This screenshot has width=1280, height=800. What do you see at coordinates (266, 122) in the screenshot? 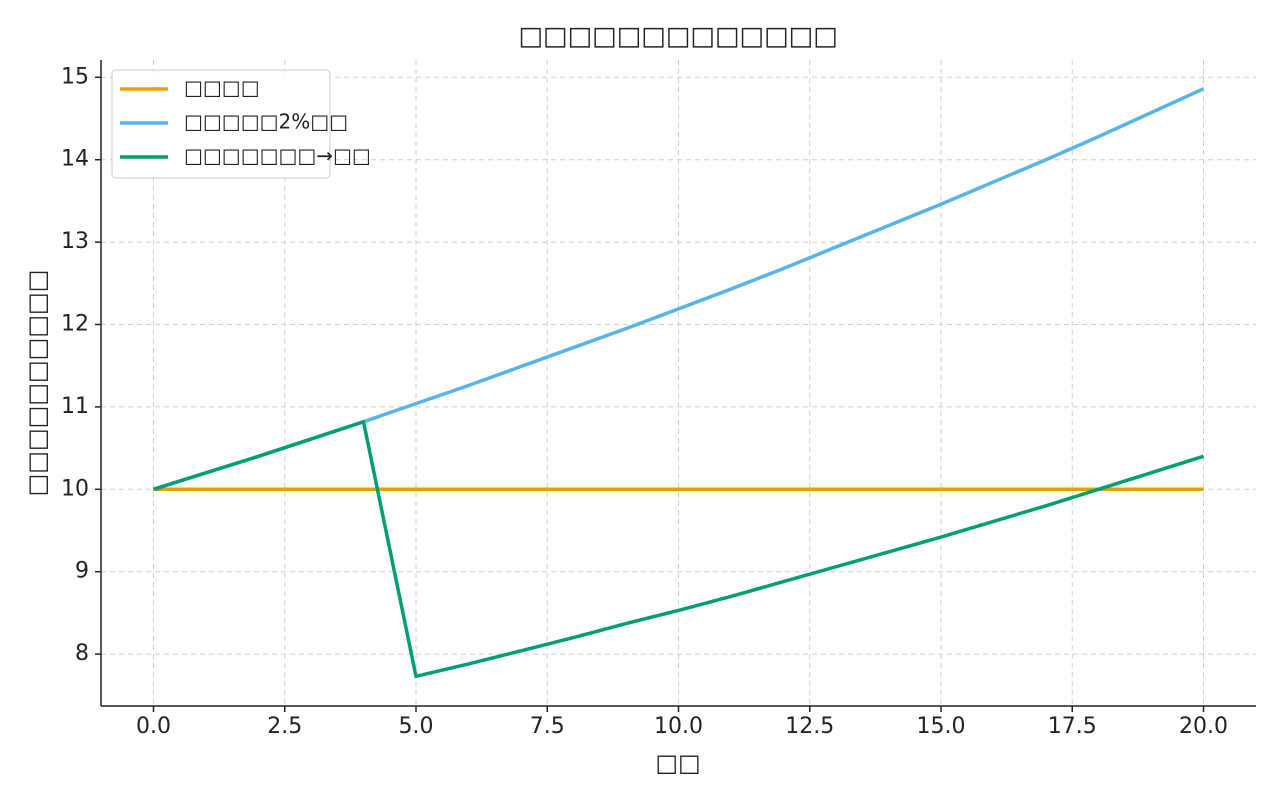
I see `legend-label: □□□□□2%□□` at bounding box center [266, 122].